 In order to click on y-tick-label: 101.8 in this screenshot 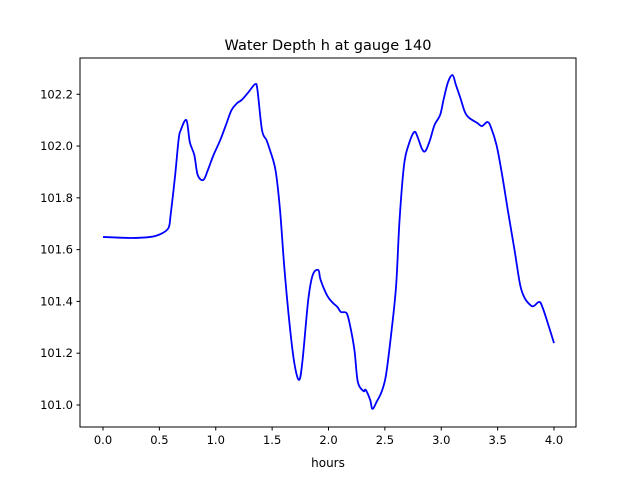, I will do `click(56, 198)`.